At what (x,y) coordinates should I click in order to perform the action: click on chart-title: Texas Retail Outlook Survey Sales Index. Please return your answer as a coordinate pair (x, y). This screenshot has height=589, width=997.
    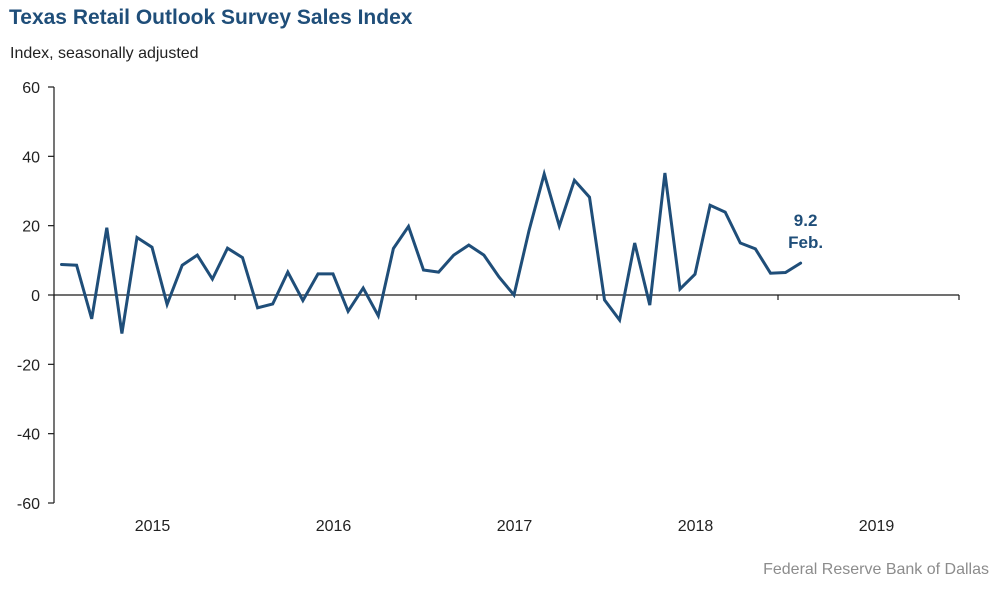
    Looking at the image, I should click on (211, 17).